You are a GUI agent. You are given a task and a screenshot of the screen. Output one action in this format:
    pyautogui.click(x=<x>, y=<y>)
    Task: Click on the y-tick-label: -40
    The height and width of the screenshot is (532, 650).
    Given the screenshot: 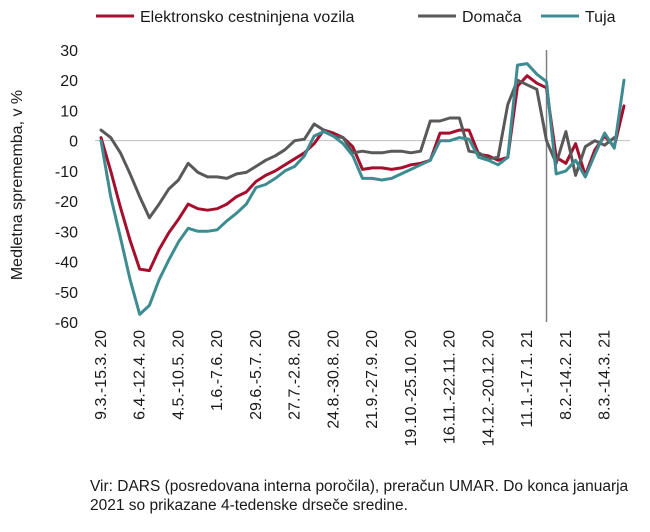 What is the action you would take?
    pyautogui.click(x=66, y=263)
    